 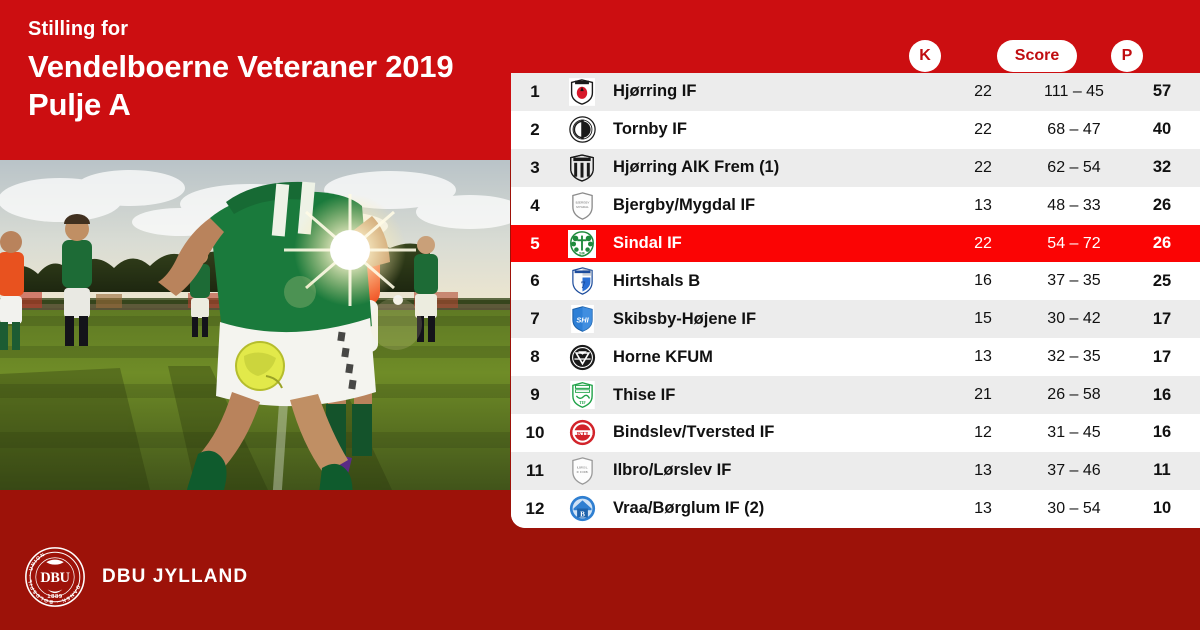 I want to click on table-row: 9 TIF Thise IF 21 26 – 58 16, so click(x=855, y=395).